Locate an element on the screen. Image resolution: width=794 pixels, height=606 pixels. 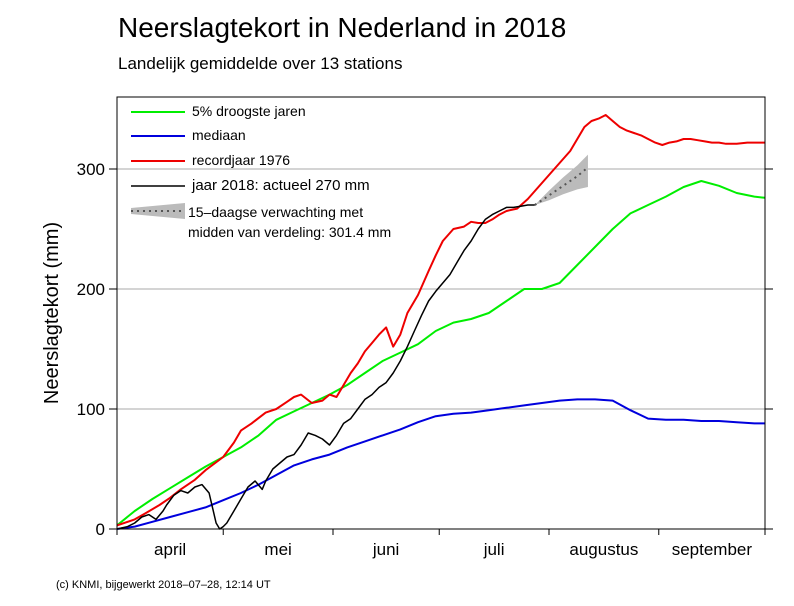
forecast-band is located at coordinates (561, 179).